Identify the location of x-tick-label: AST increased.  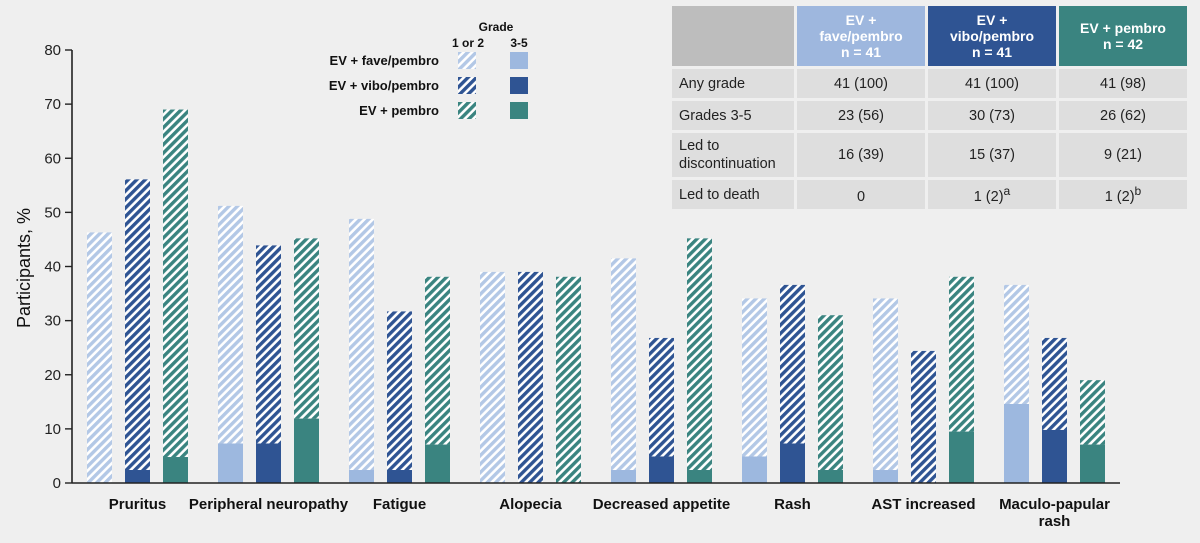
(923, 504).